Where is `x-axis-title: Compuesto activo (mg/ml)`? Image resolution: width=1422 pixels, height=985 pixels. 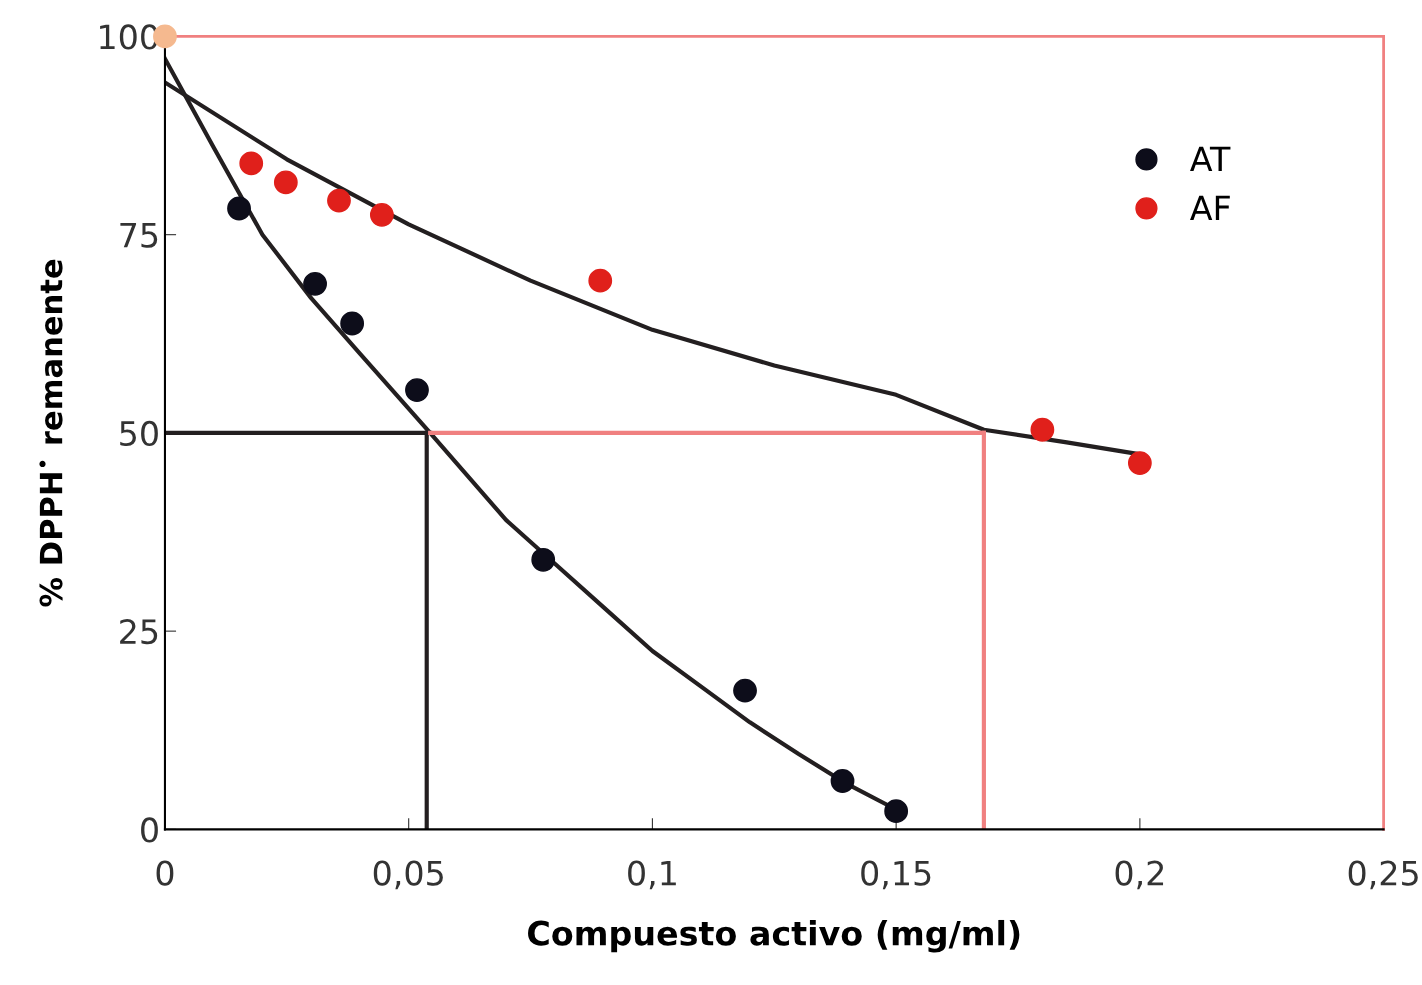 x-axis-title: Compuesto activo (mg/ml) is located at coordinates (774, 936).